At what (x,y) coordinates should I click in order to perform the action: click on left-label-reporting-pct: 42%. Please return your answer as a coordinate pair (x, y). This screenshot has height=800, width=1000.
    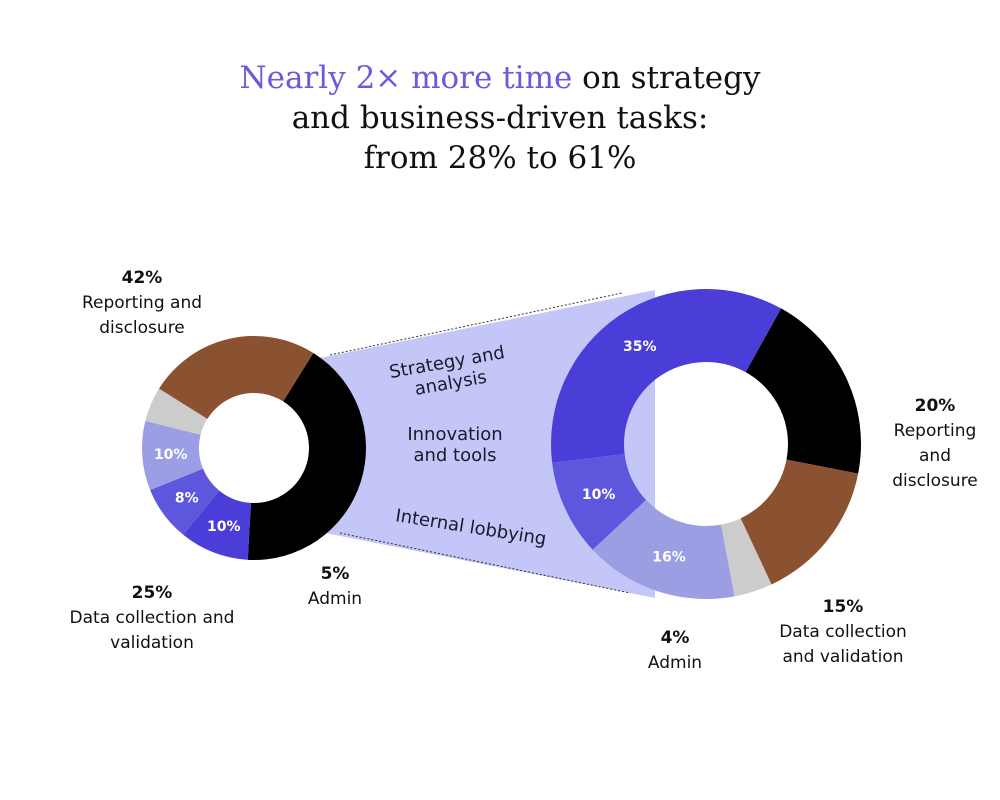
    Looking at the image, I should click on (142, 278).